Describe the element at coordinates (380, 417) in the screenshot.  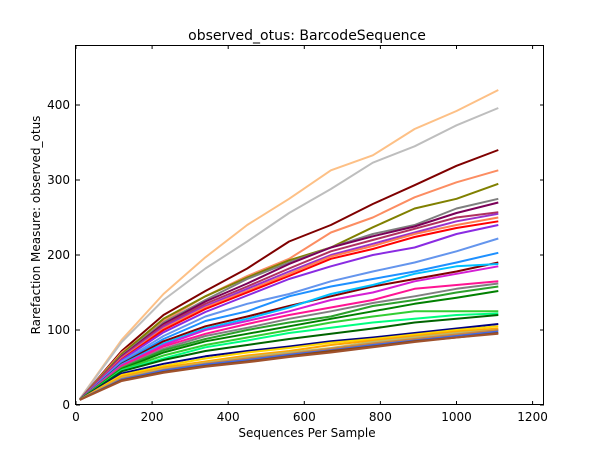
I see `x-tick-label: 800` at that location.